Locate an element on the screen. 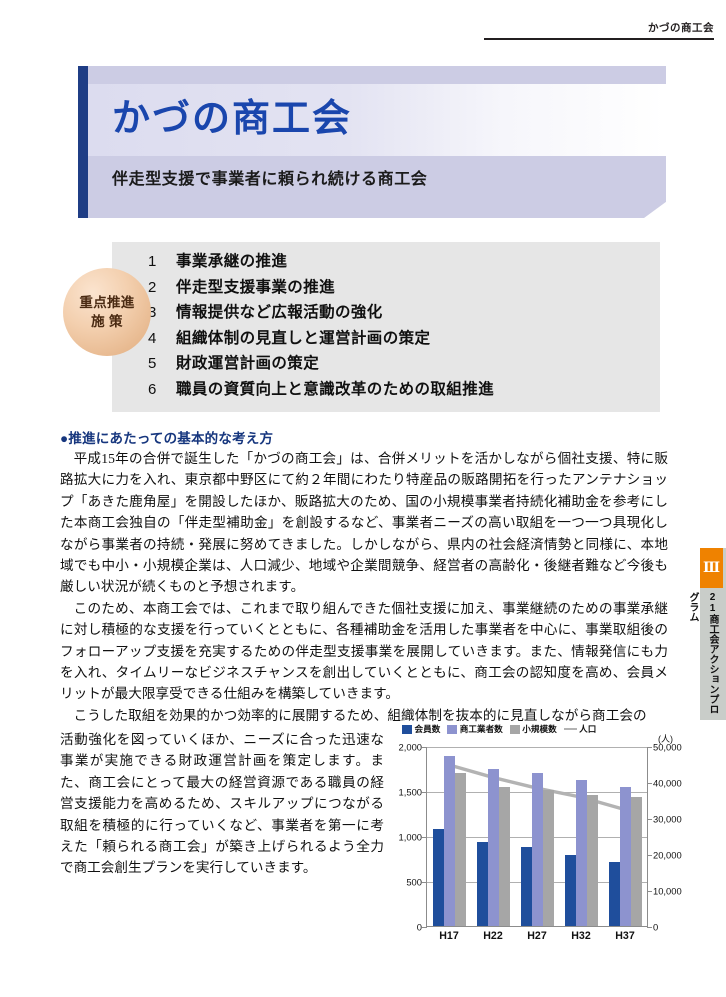 This screenshot has width=726, height=997. legend-label: 商工業者数 is located at coordinates (481, 729).